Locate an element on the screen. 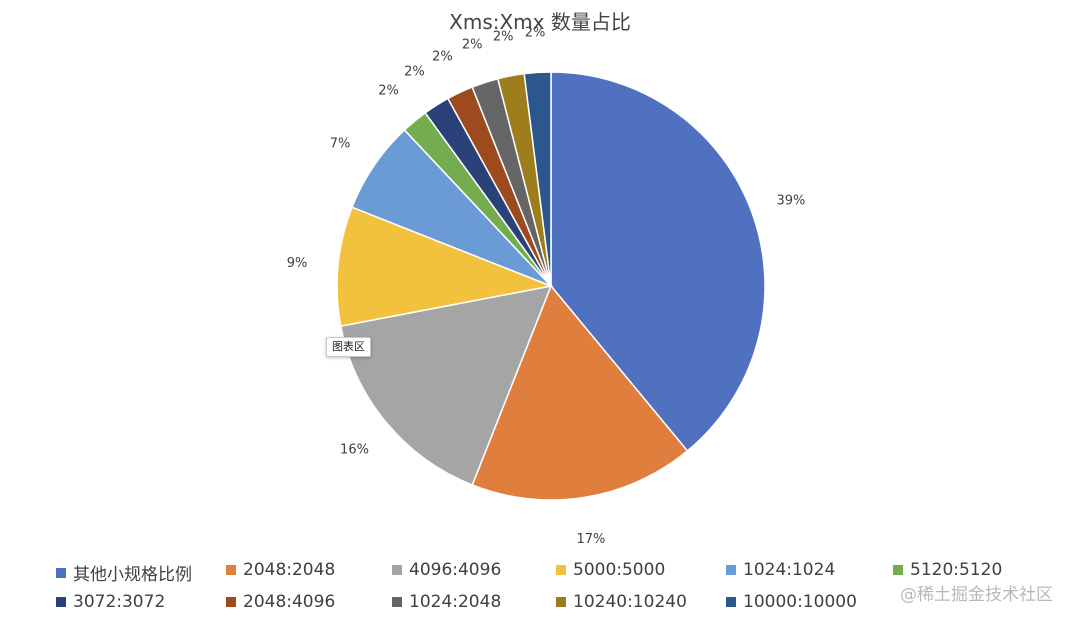 The height and width of the screenshot is (619, 1080). slice-value-label: 39% is located at coordinates (790, 201).